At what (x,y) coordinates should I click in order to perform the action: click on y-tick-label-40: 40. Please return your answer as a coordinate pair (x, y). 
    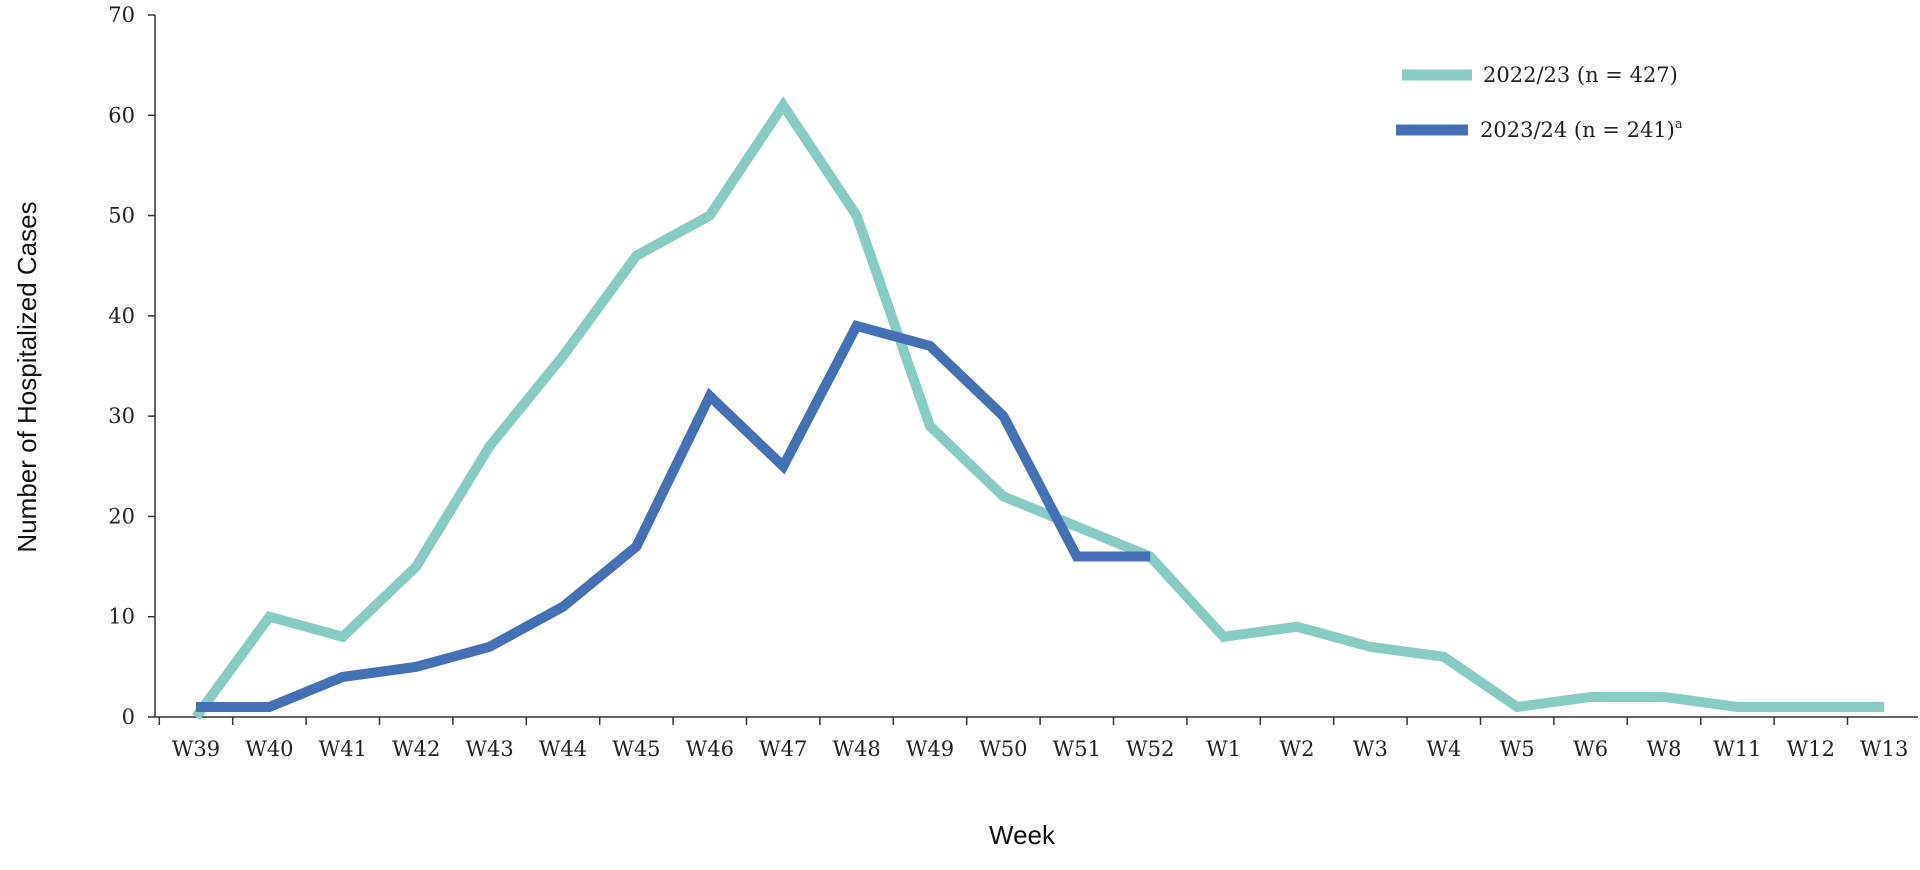
    Looking at the image, I should click on (121, 316).